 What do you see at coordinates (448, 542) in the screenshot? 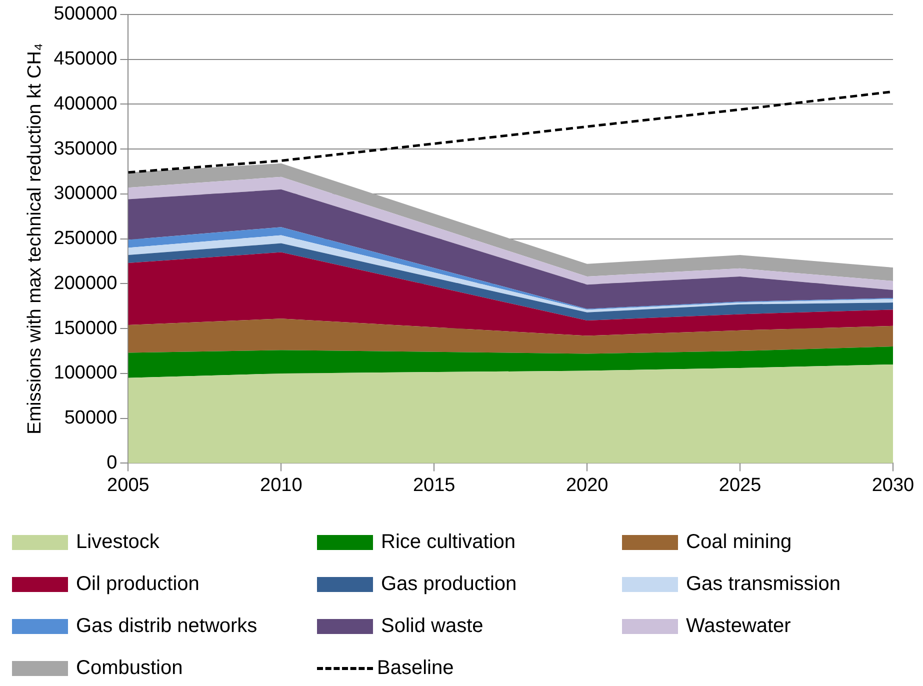
I see `legend-label: Rice cultivation` at bounding box center [448, 542].